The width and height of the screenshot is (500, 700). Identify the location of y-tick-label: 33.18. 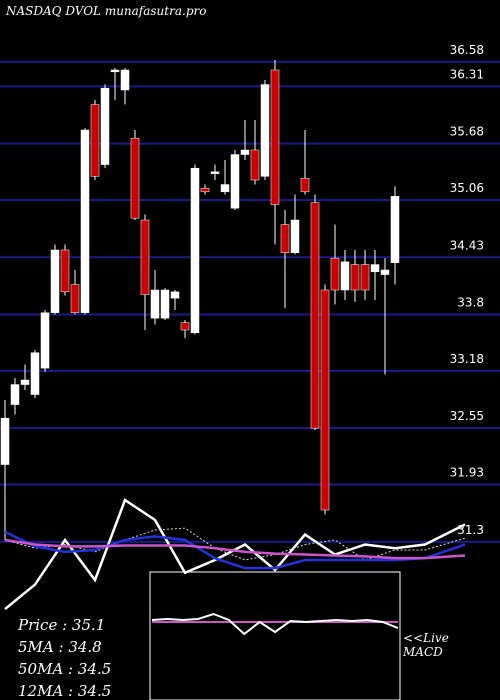
(467, 359).